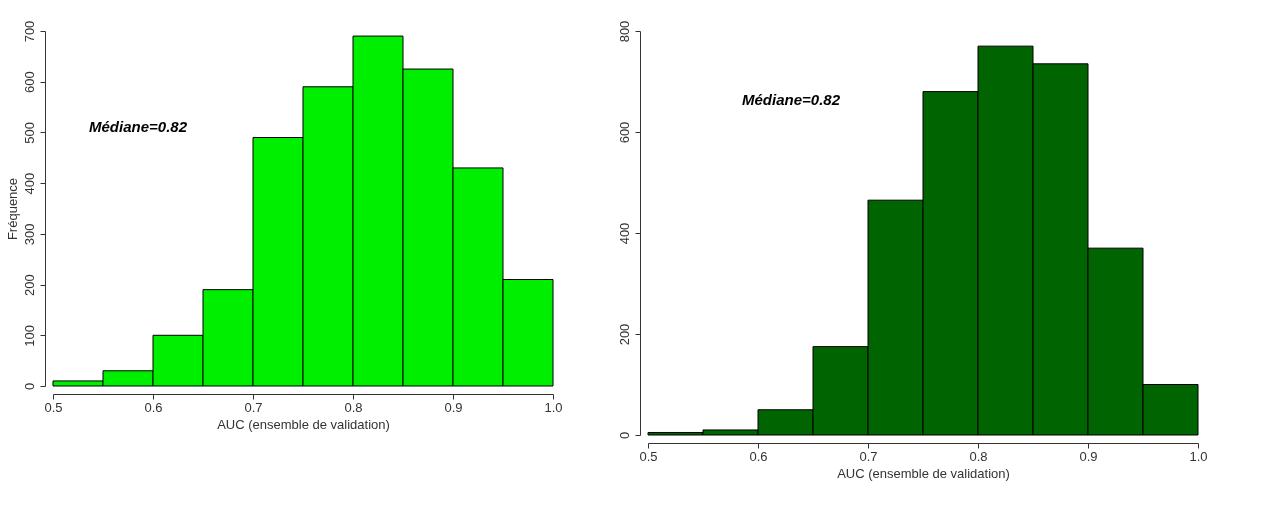 This screenshot has width=1268, height=513. Describe the element at coordinates (29, 335) in the screenshot. I see `y-tick-label: 100` at that location.